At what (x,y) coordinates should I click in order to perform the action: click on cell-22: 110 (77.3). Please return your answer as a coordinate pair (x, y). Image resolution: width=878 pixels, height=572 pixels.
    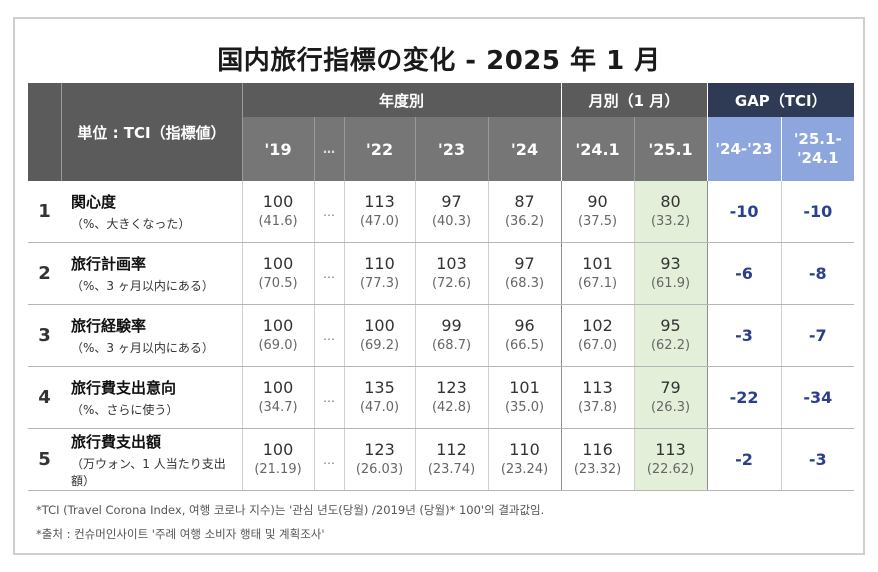
    Looking at the image, I should click on (379, 273).